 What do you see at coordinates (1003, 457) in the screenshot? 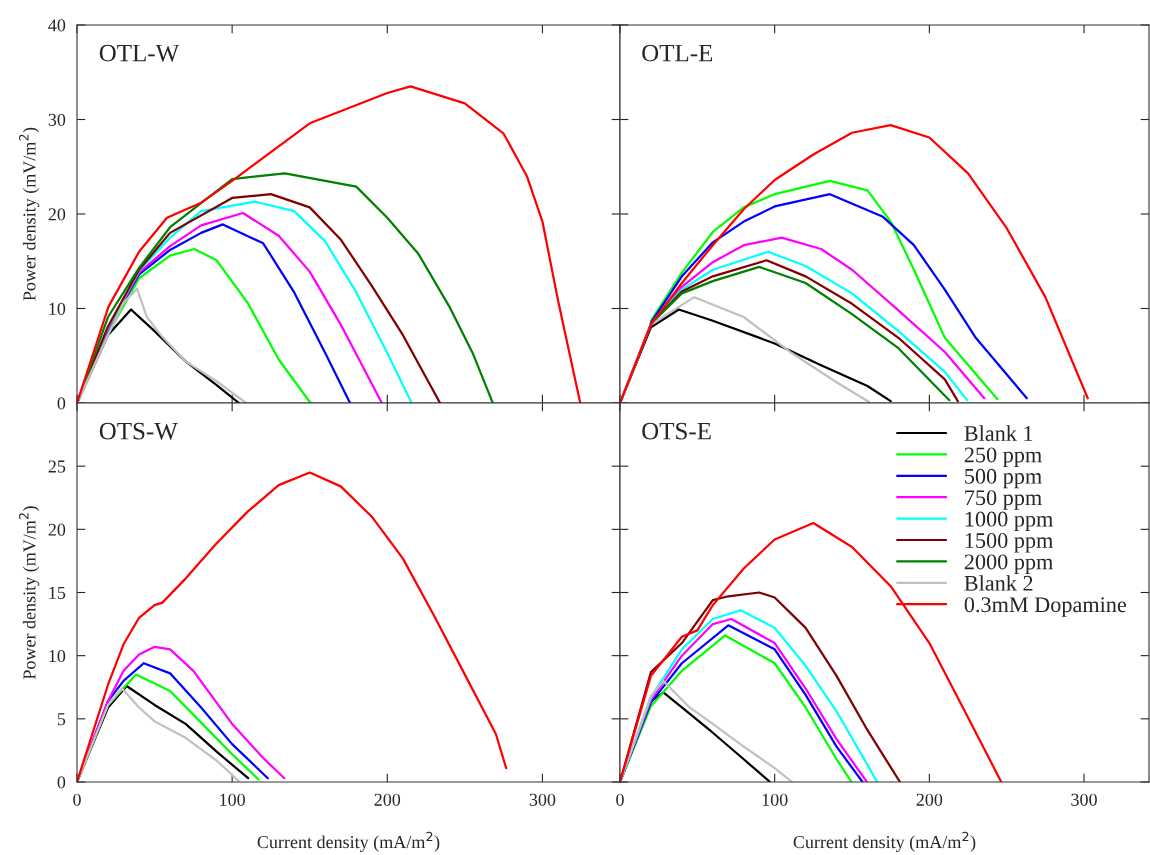
I see `legend-label: 250 ppm` at bounding box center [1003, 457].